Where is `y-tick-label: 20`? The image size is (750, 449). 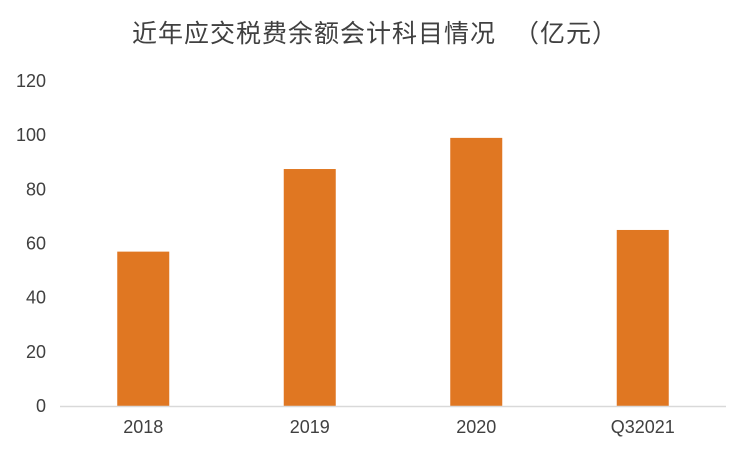
y-tick-label: 20 is located at coordinates (36, 352).